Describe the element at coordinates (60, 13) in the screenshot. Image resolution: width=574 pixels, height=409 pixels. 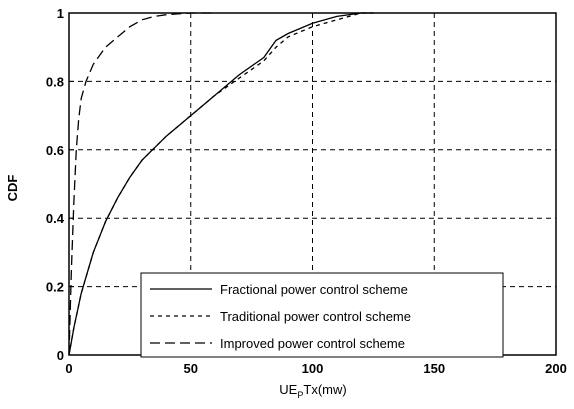
I see `y-tick-label-5: 1` at that location.